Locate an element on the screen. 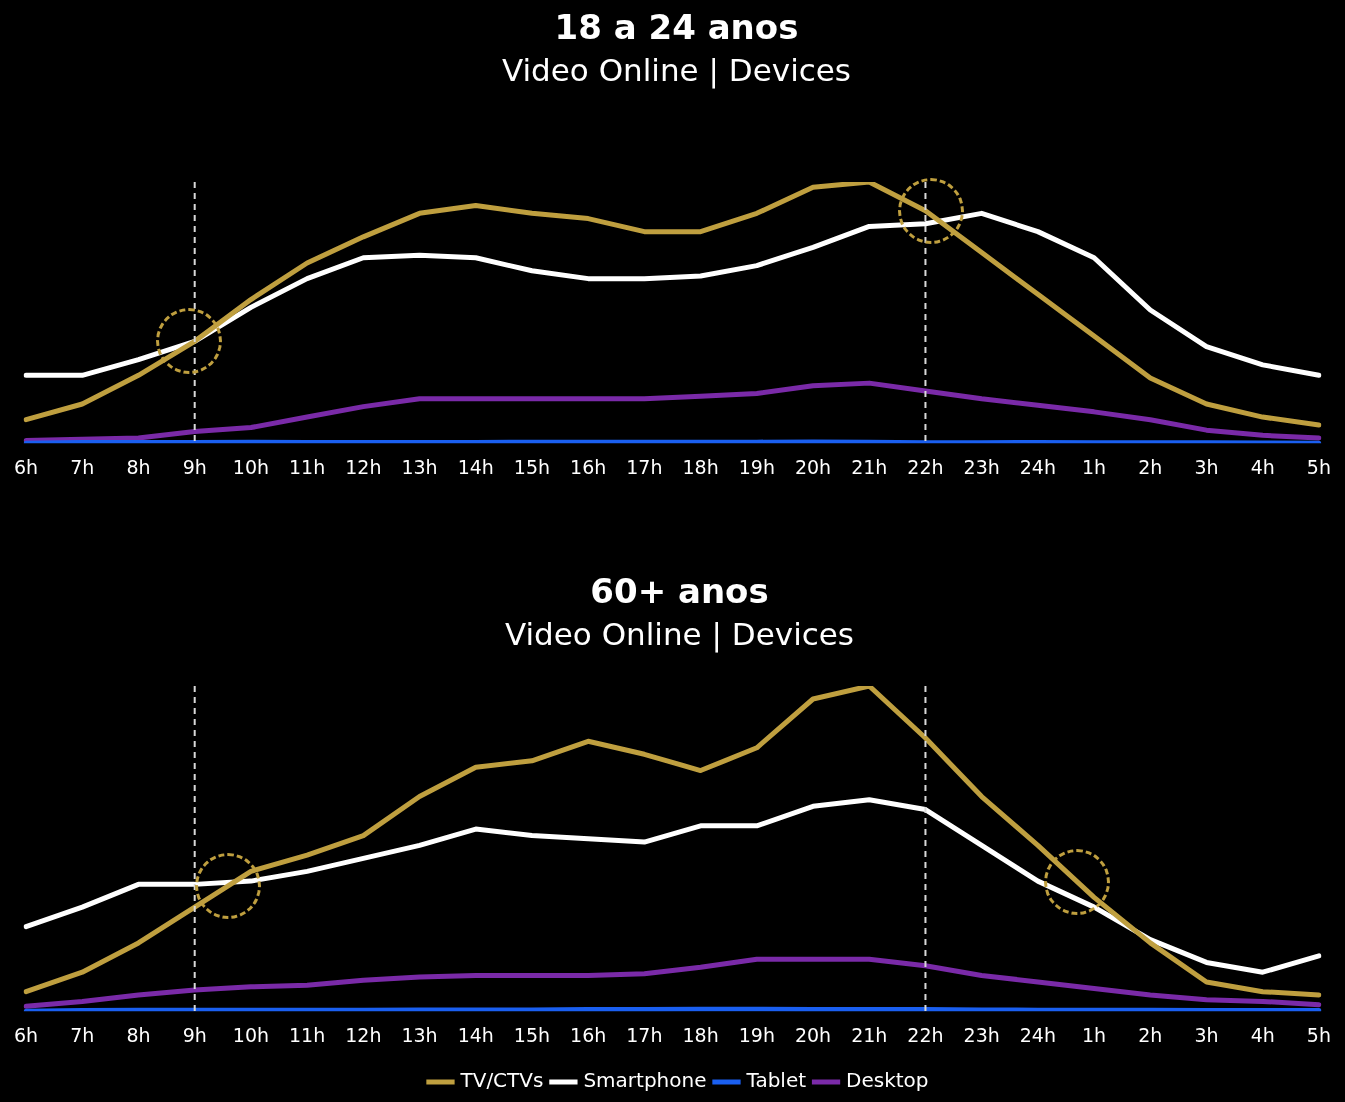 This screenshot has width=1345, height=1102. legend-label: TV/CTVs is located at coordinates (501, 1080).